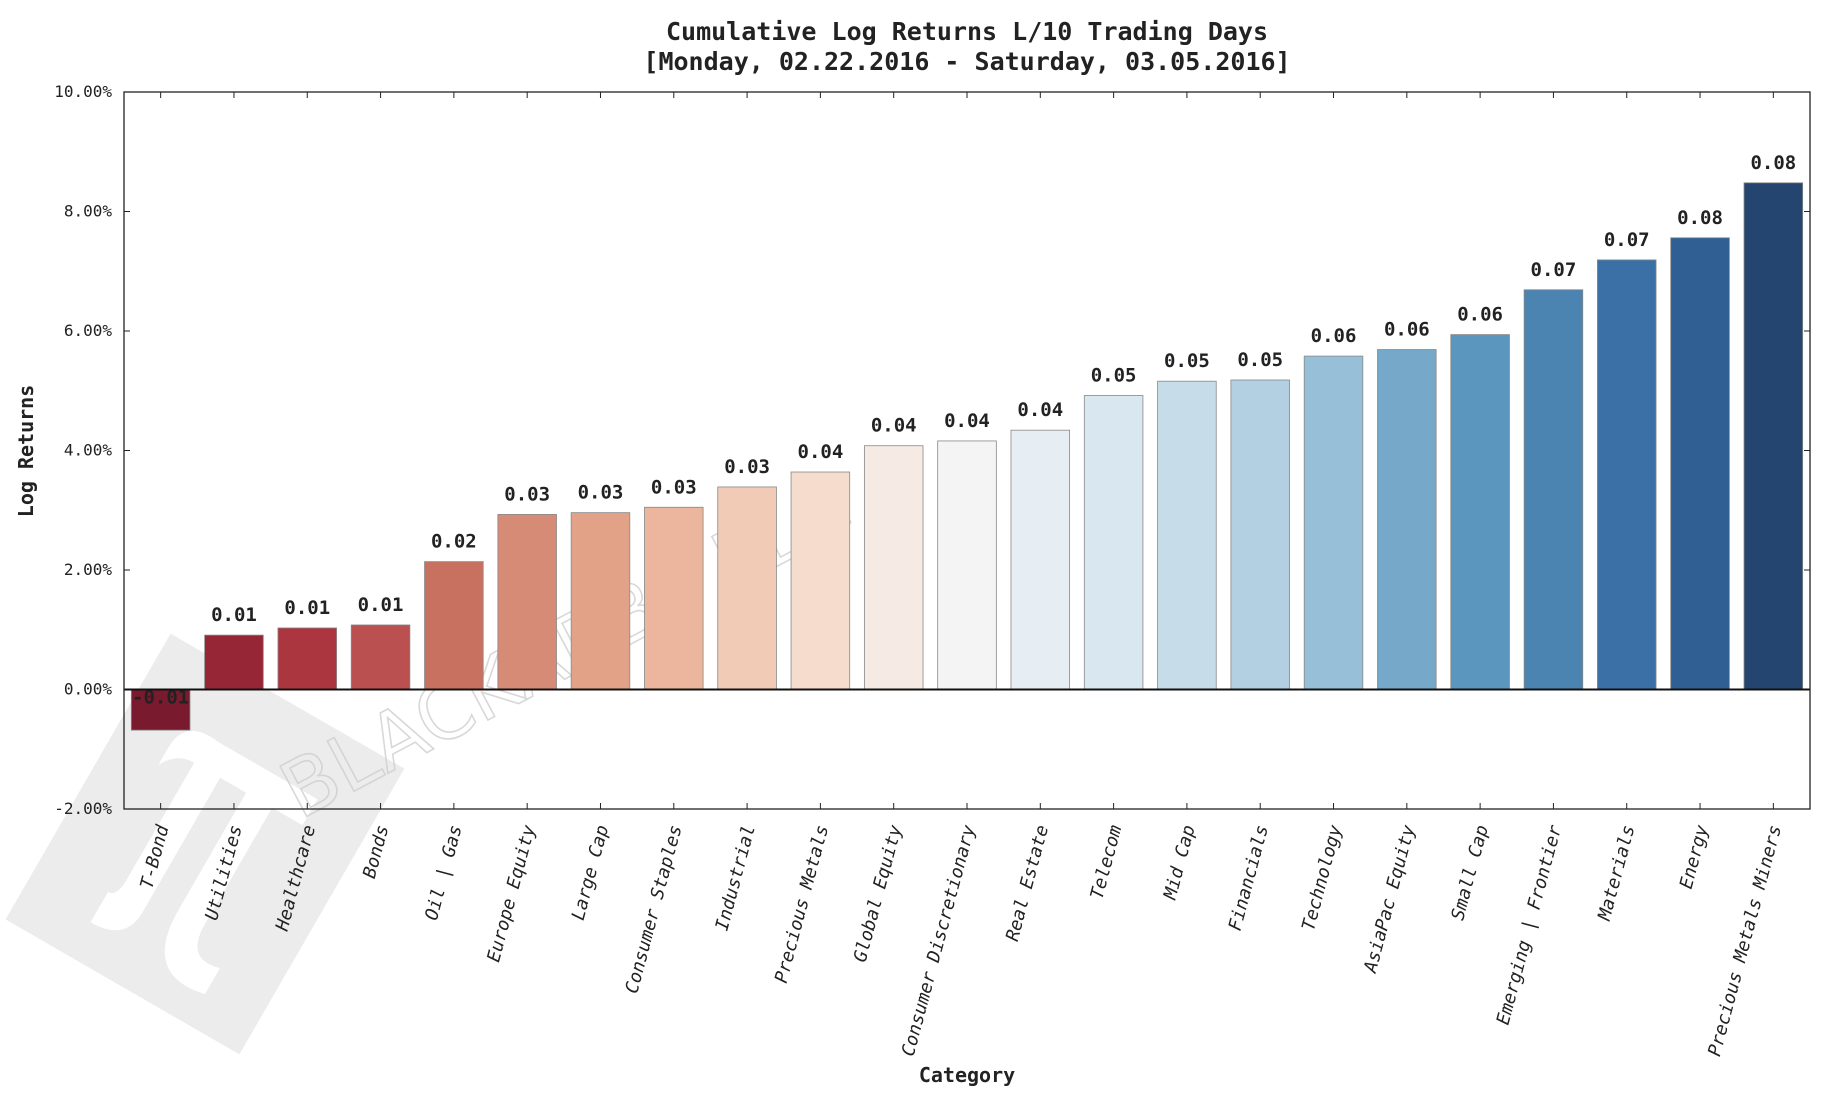  I want to click on y-tick-label: 6.00%, so click(88, 330).